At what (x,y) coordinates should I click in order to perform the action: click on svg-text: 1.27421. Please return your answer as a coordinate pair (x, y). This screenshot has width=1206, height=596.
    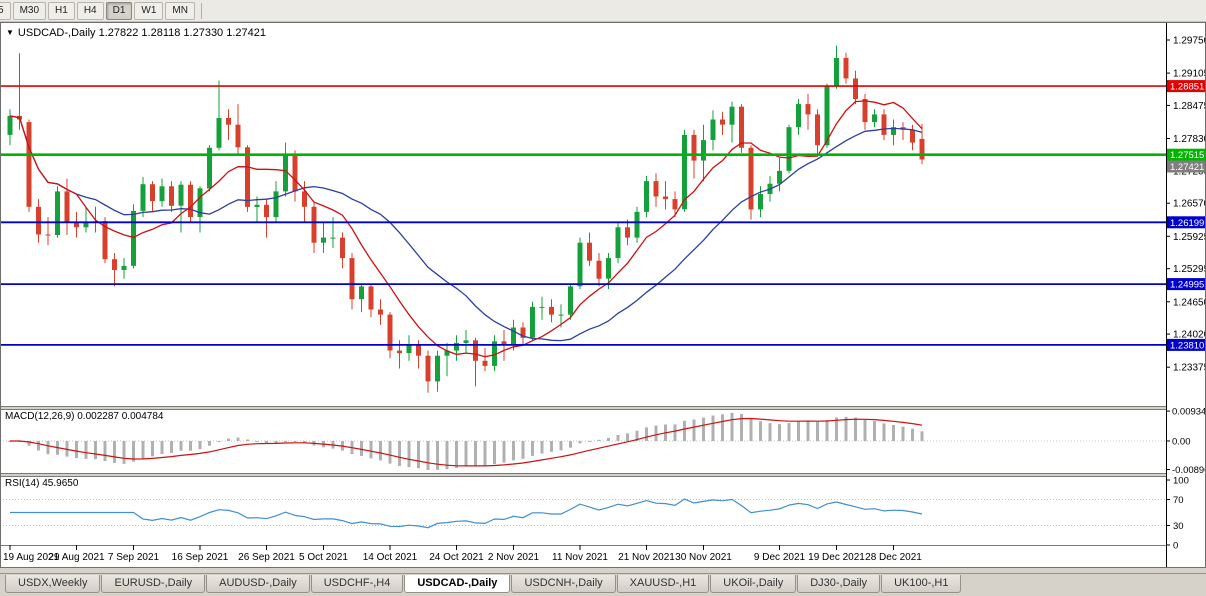
    Looking at the image, I should click on (1187, 167).